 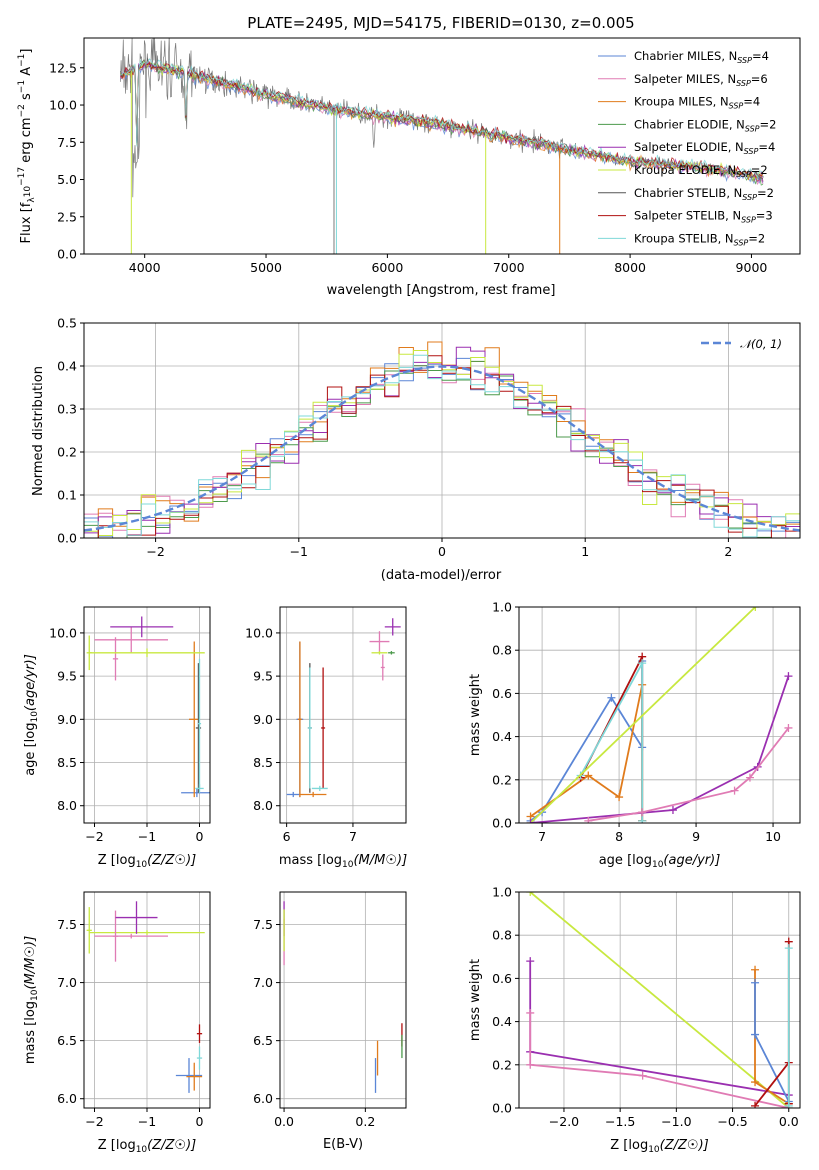 I want to click on residuals-histogram, so click(x=442, y=439).